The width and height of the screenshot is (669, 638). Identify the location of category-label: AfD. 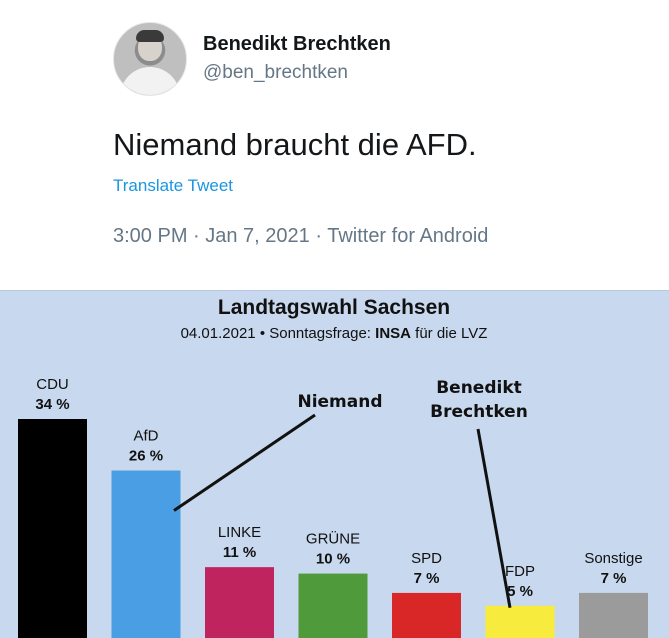
(145, 436).